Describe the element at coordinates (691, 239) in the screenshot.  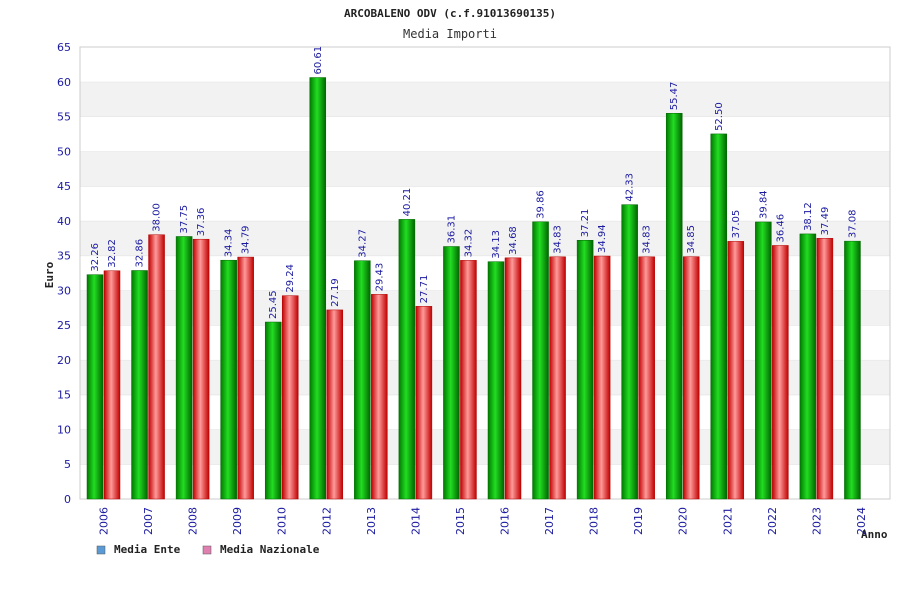
I see `data-label: 34.85` at that location.